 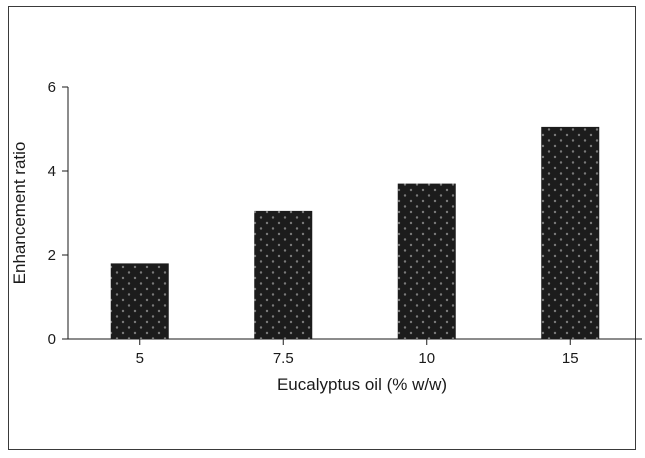 I want to click on x-tick-label: 7.5, so click(x=283, y=358).